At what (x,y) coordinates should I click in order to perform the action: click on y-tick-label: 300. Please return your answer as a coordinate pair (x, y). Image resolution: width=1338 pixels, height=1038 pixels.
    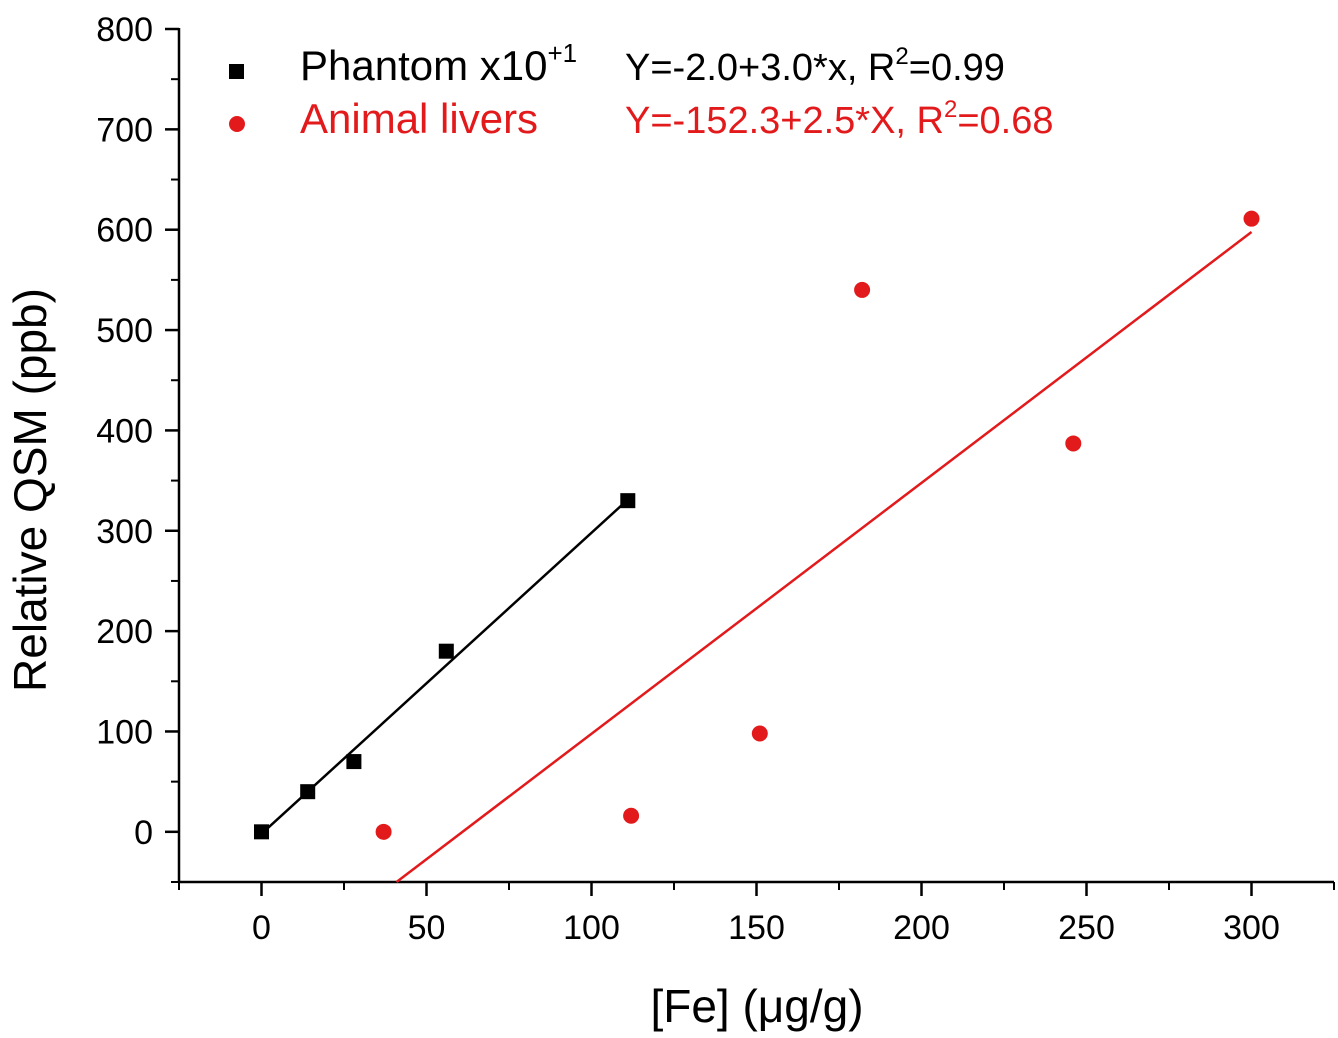
    Looking at the image, I should click on (124, 532).